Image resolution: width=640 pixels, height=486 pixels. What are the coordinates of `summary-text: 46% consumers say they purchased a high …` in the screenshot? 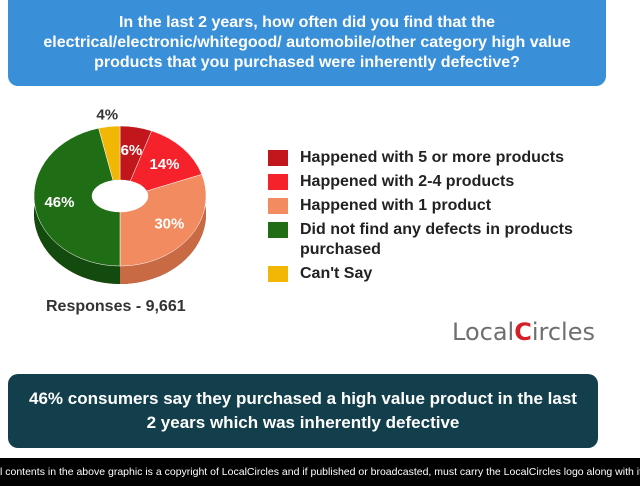 It's located at (303, 410).